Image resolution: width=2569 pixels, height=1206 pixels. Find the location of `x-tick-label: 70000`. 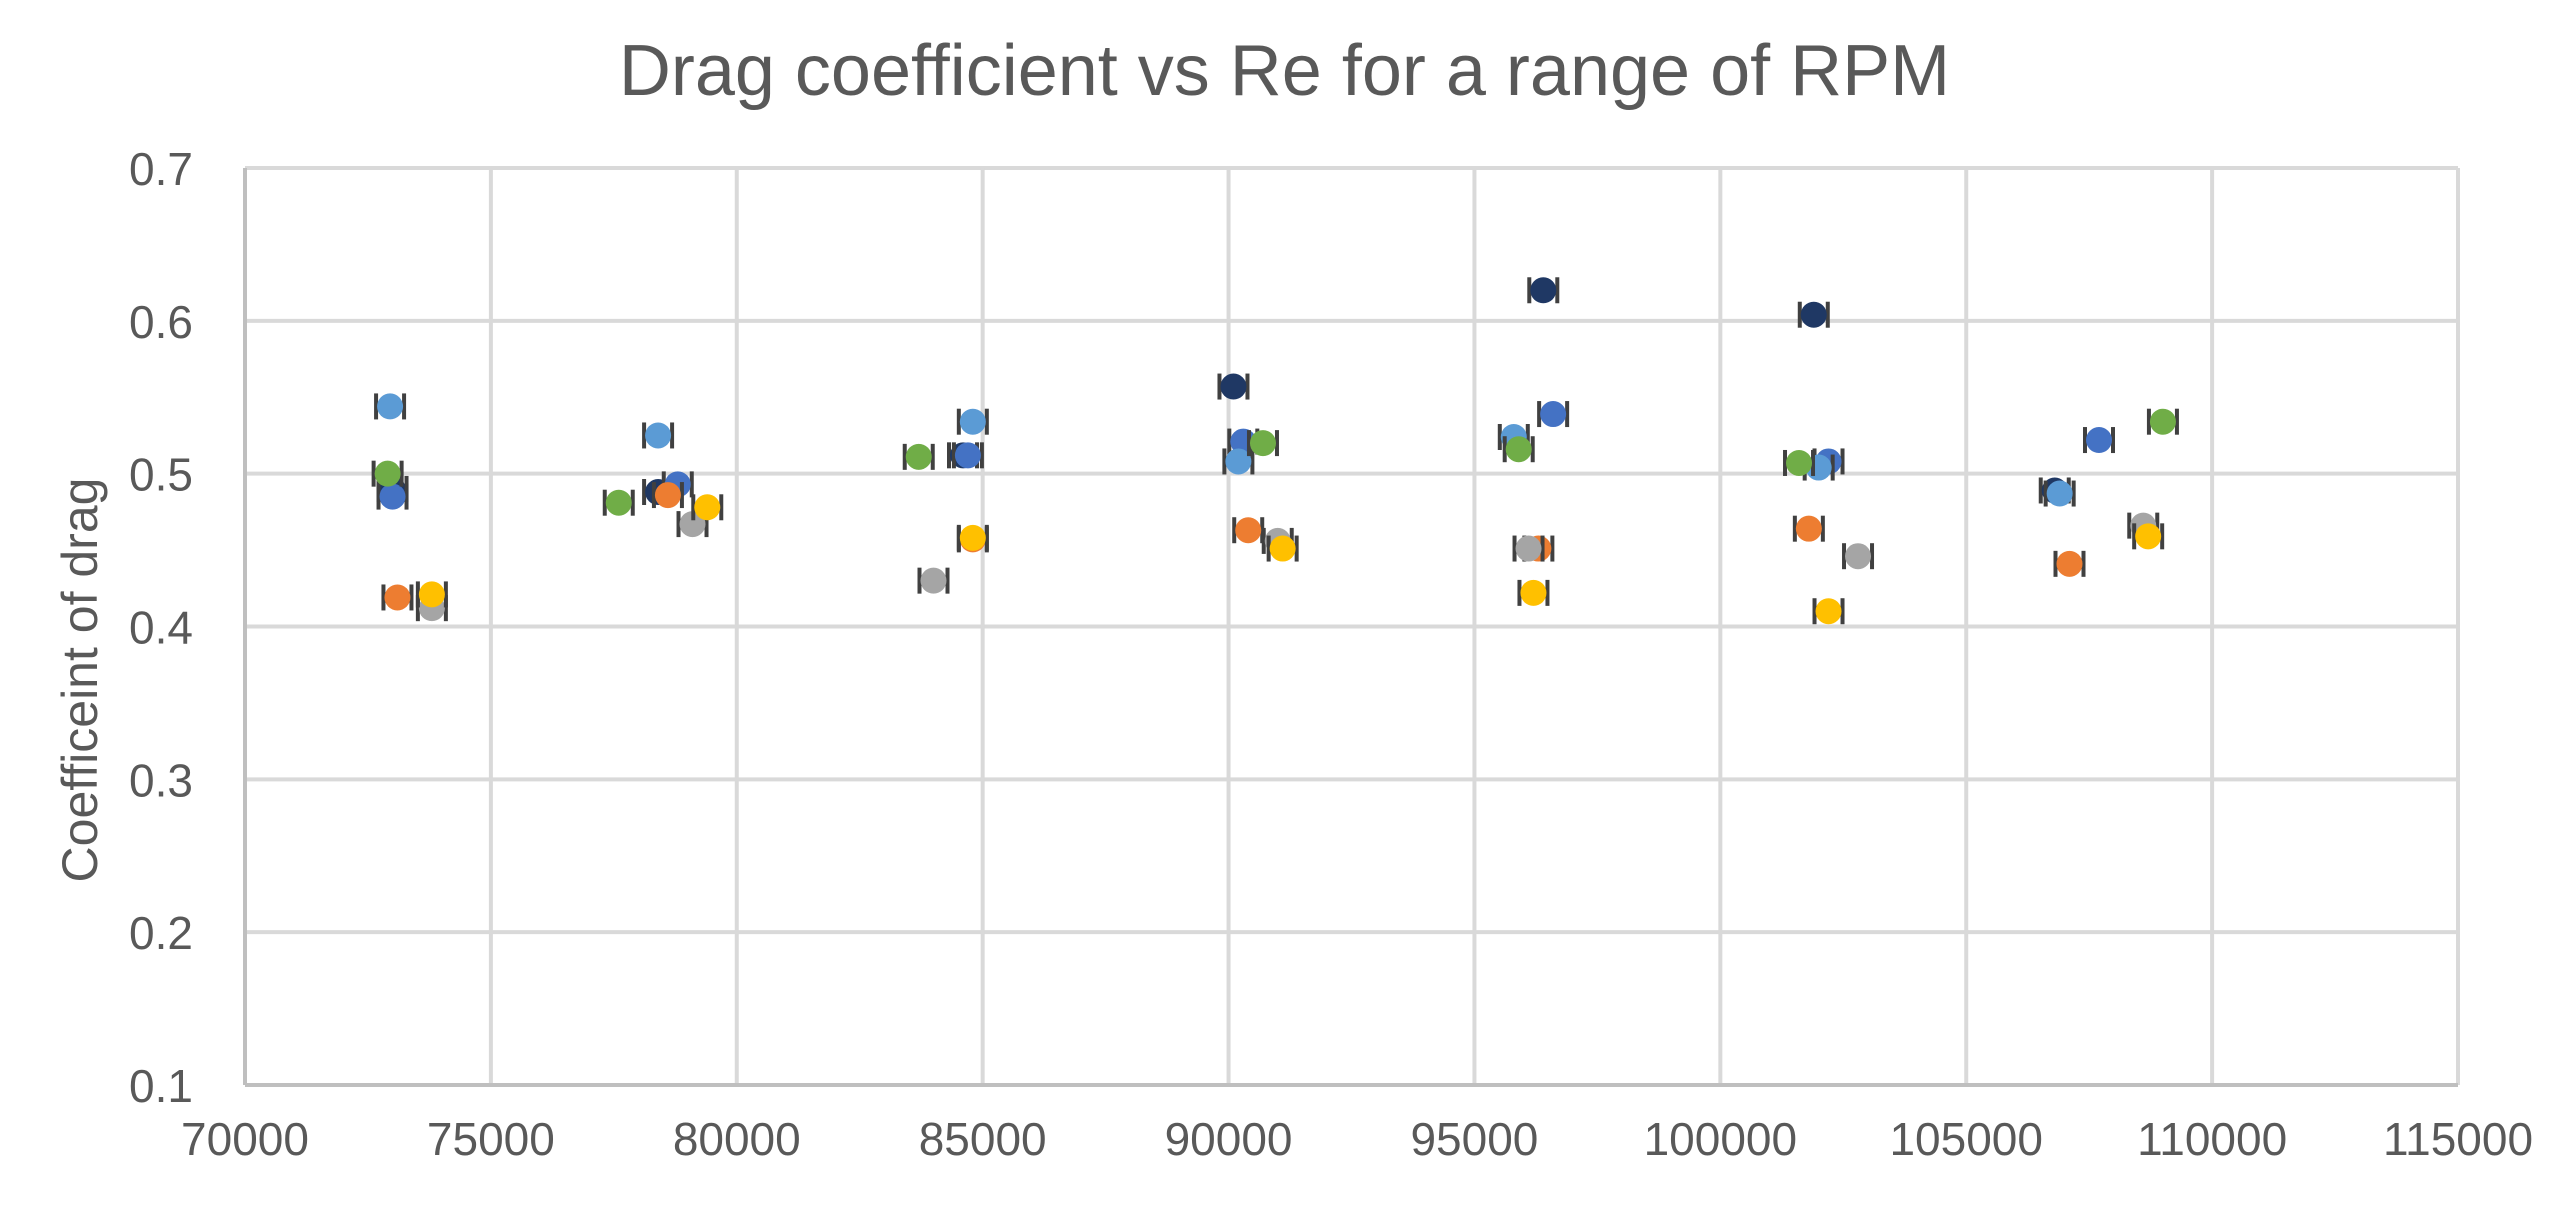

x-tick-label: 70000 is located at coordinates (245, 1139).